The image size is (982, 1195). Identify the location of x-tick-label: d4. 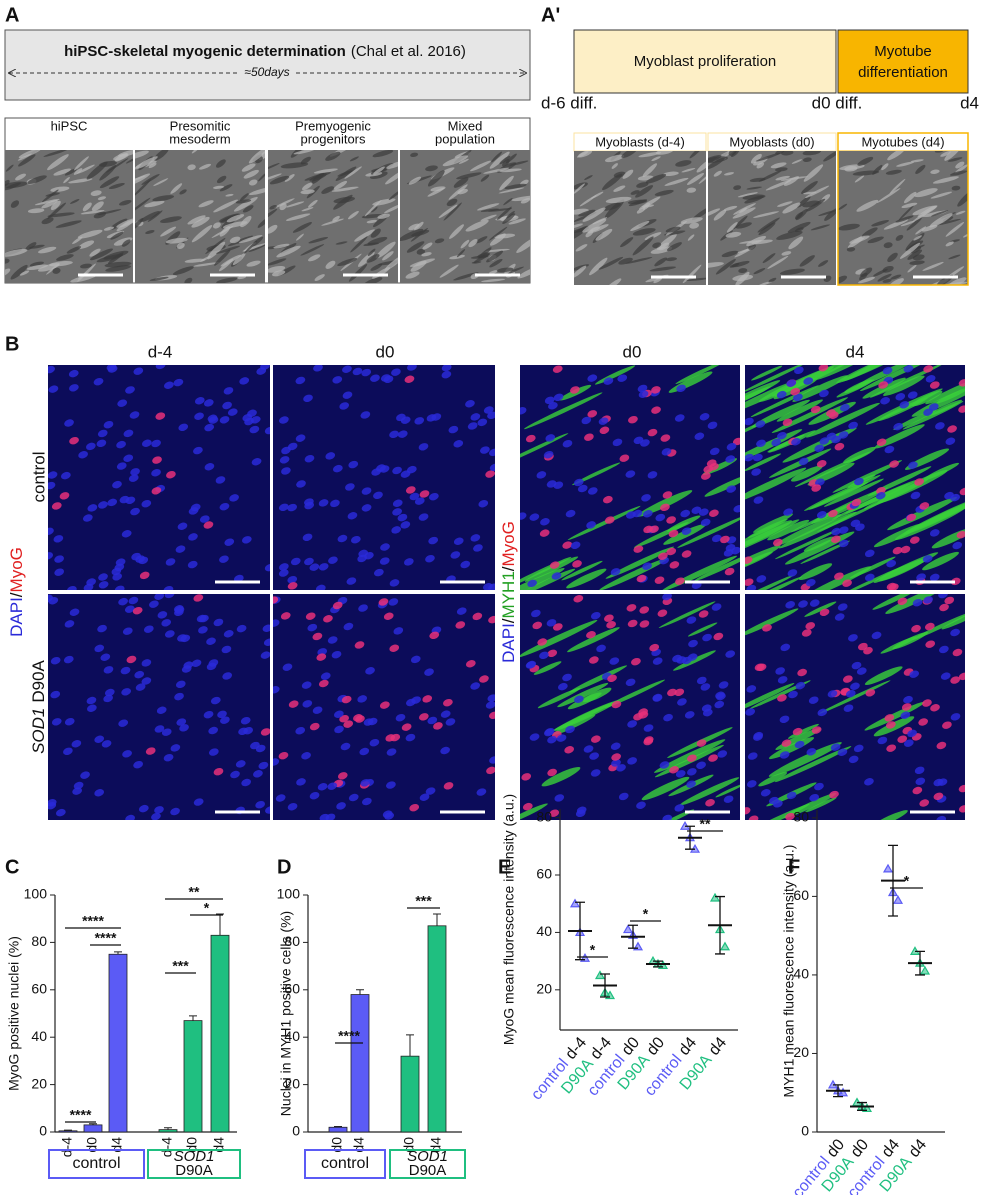
(219, 1145).